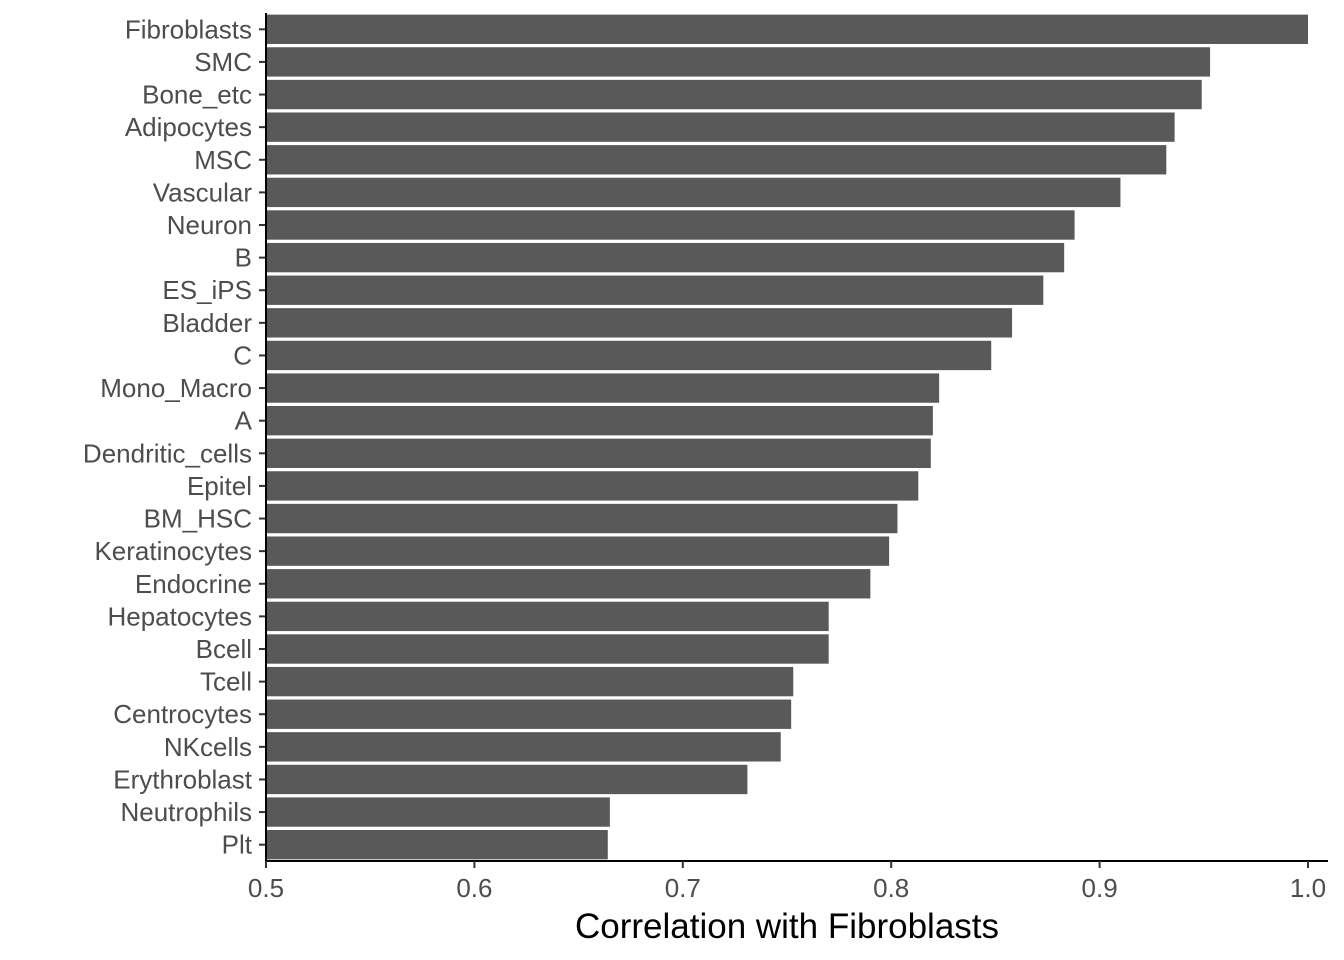 The image size is (1344, 960). Describe the element at coordinates (197, 95) in the screenshot. I see `category-label: Bone_etc` at that location.